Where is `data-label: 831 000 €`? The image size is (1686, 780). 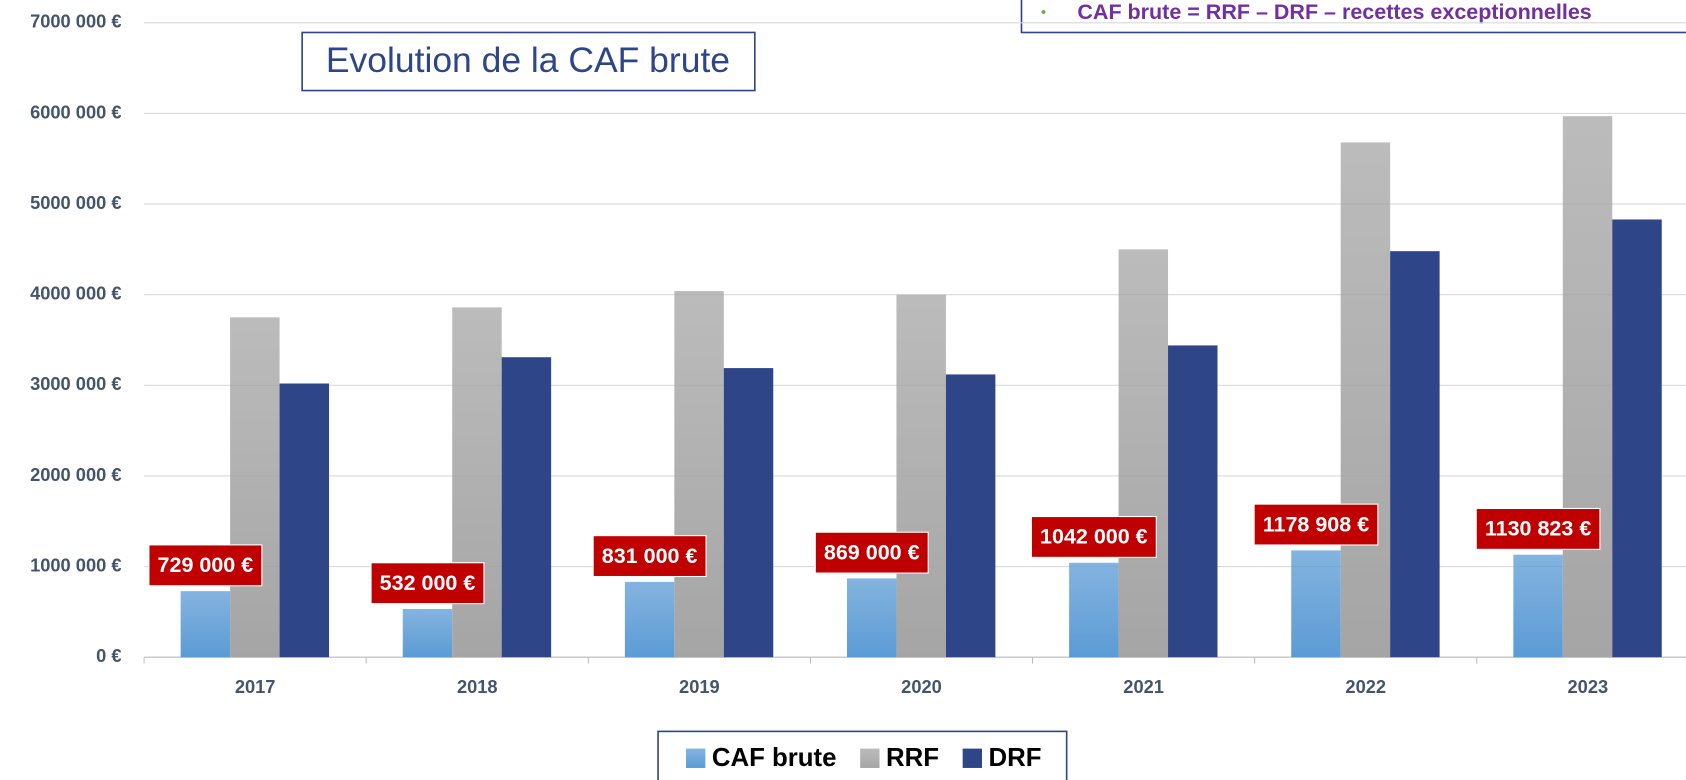 data-label: 831 000 € is located at coordinates (650, 556).